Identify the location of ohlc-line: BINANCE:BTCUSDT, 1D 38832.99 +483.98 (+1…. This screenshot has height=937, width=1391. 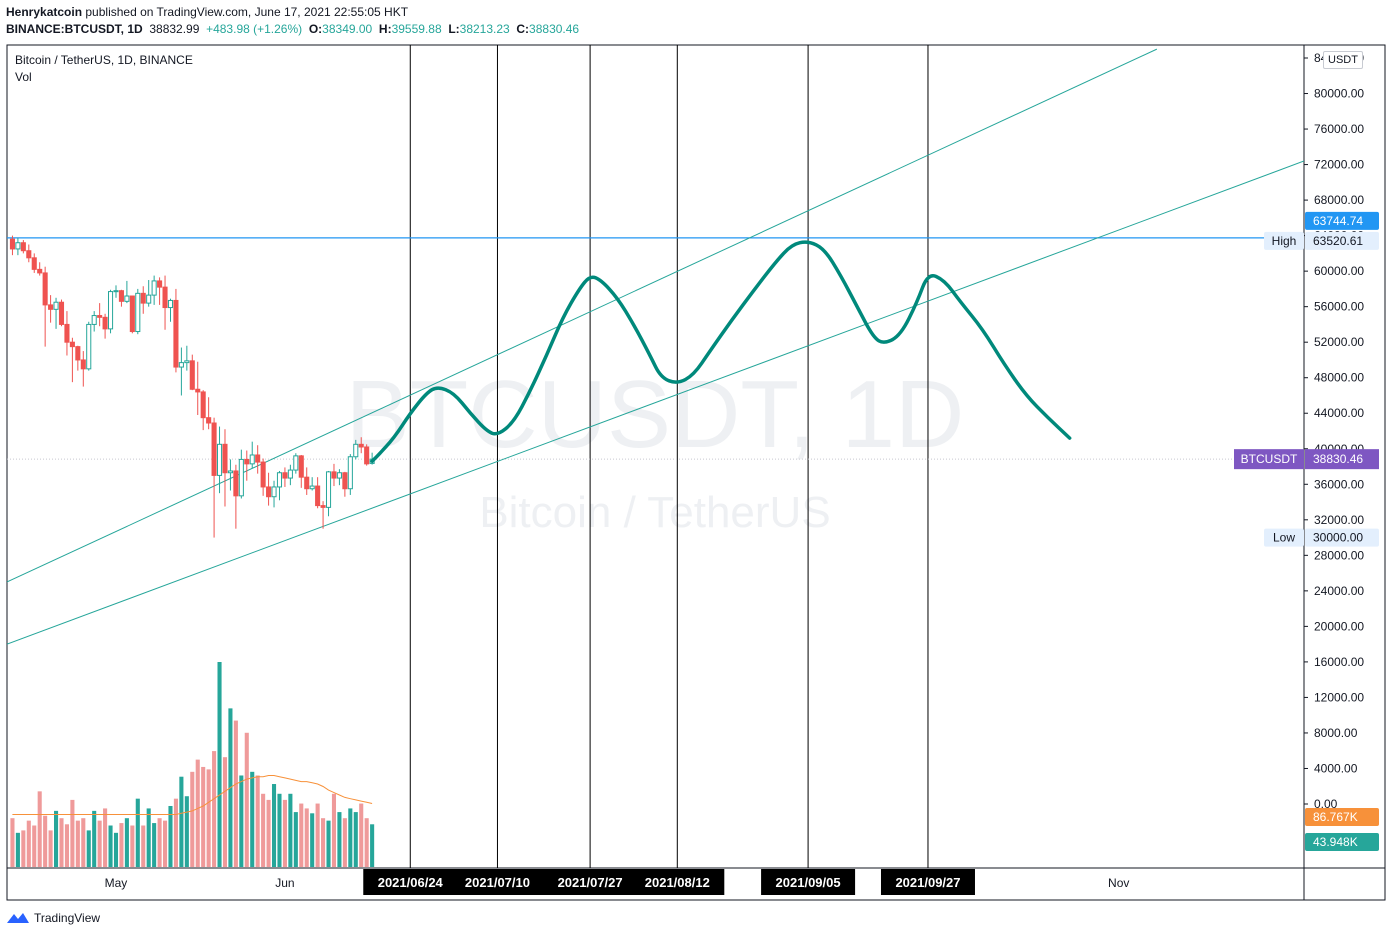
(292, 29).